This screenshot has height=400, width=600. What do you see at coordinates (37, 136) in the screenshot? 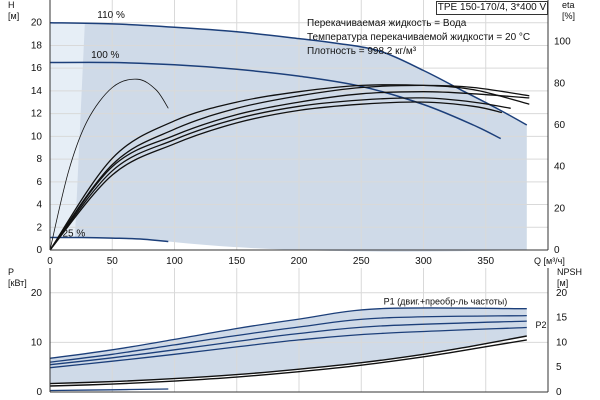
I see `head-tick-label: 10` at bounding box center [37, 136].